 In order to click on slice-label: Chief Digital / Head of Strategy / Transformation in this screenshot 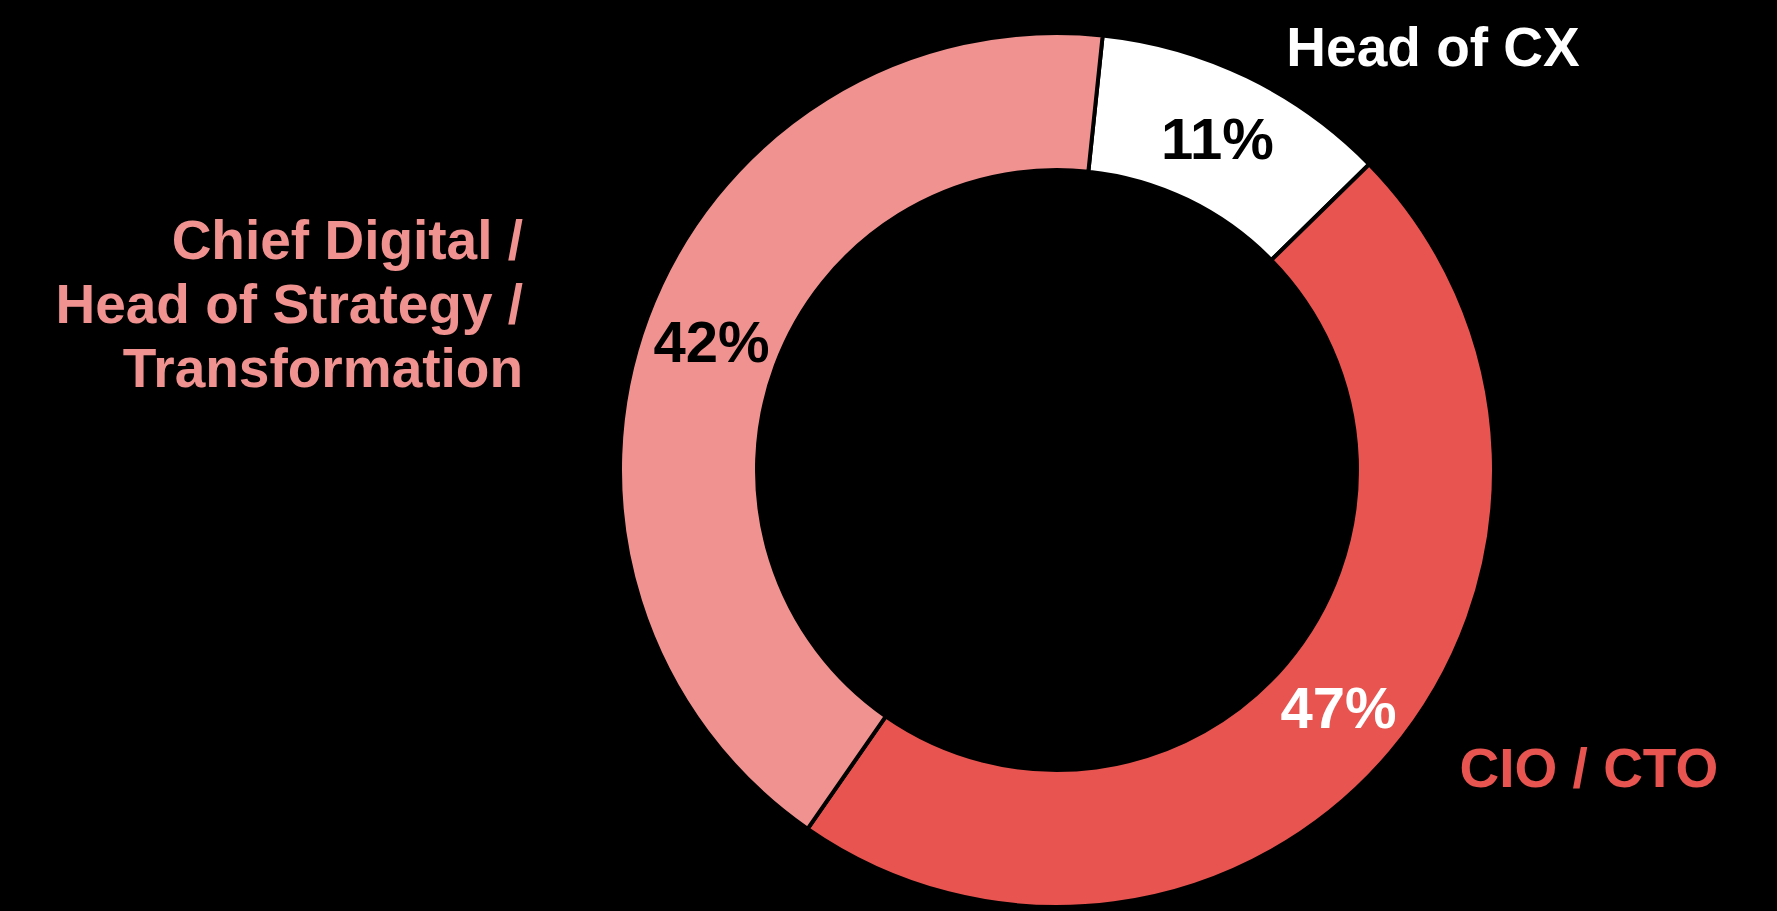, I will do `click(289, 304)`.